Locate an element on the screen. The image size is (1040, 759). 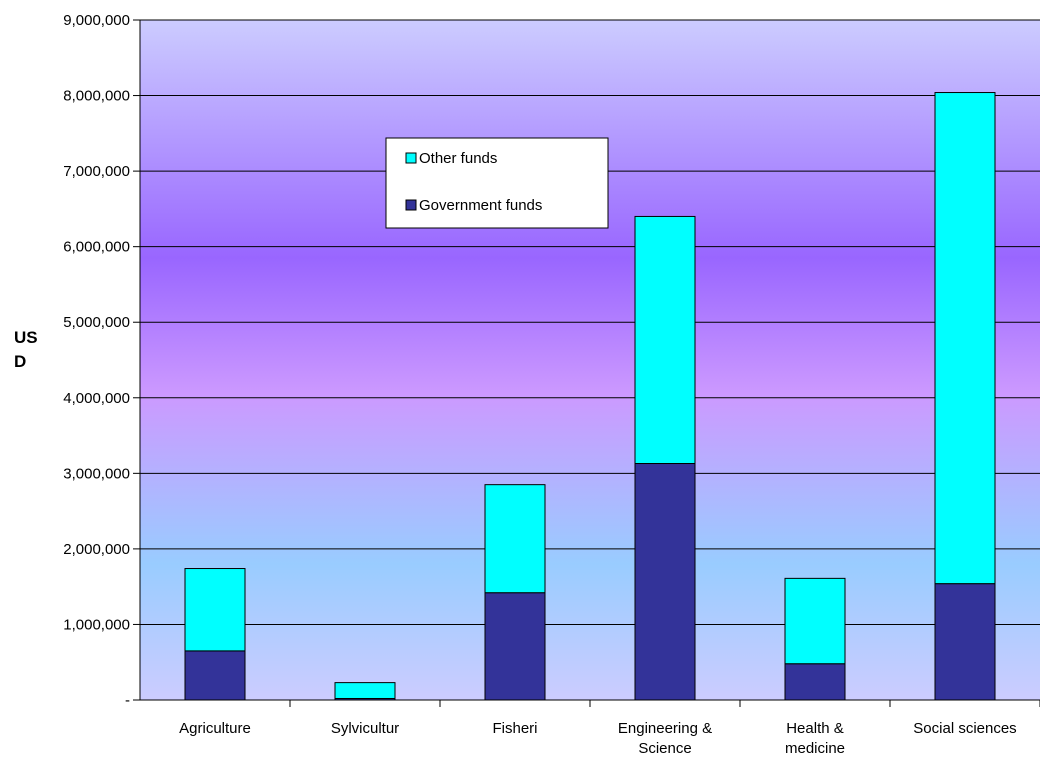
y-tick-label: 2,000,000 is located at coordinates (96, 549).